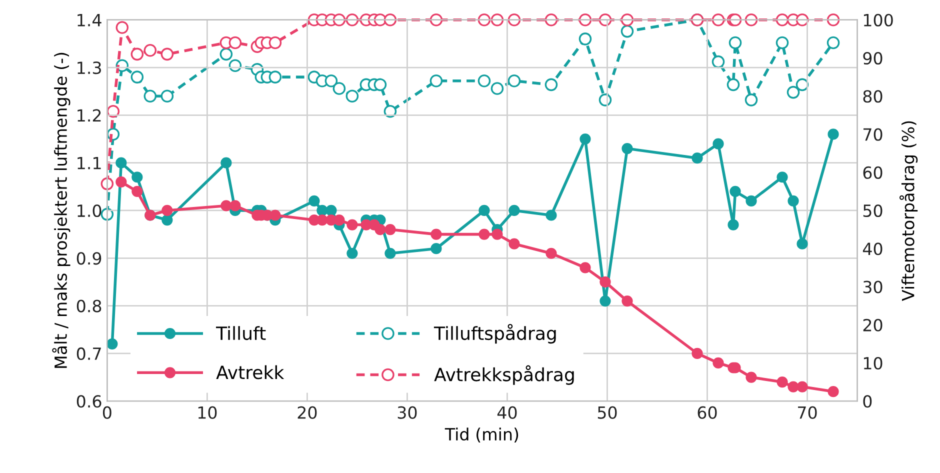  What do you see at coordinates (873, 363) in the screenshot?
I see `y2-tick-label: 10` at bounding box center [873, 363].